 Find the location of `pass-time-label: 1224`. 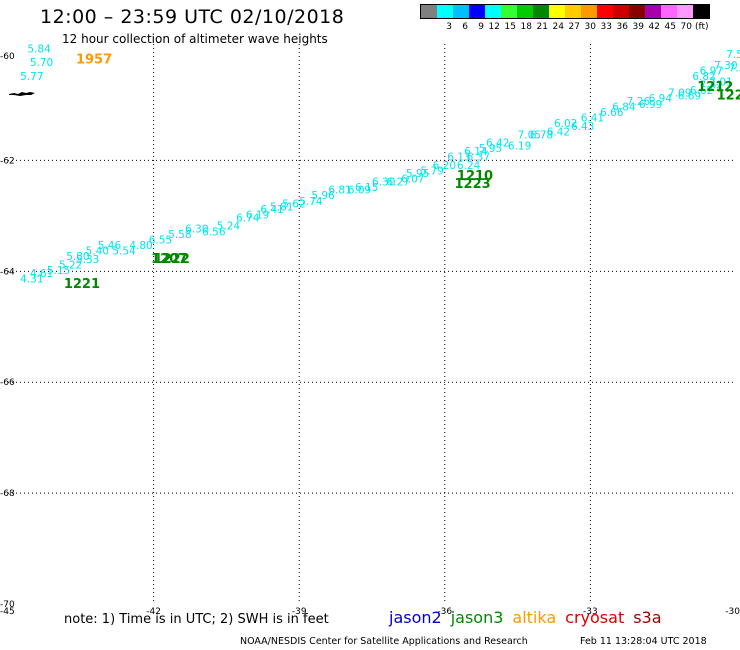

pass-time-label: 1224 is located at coordinates (728, 95).